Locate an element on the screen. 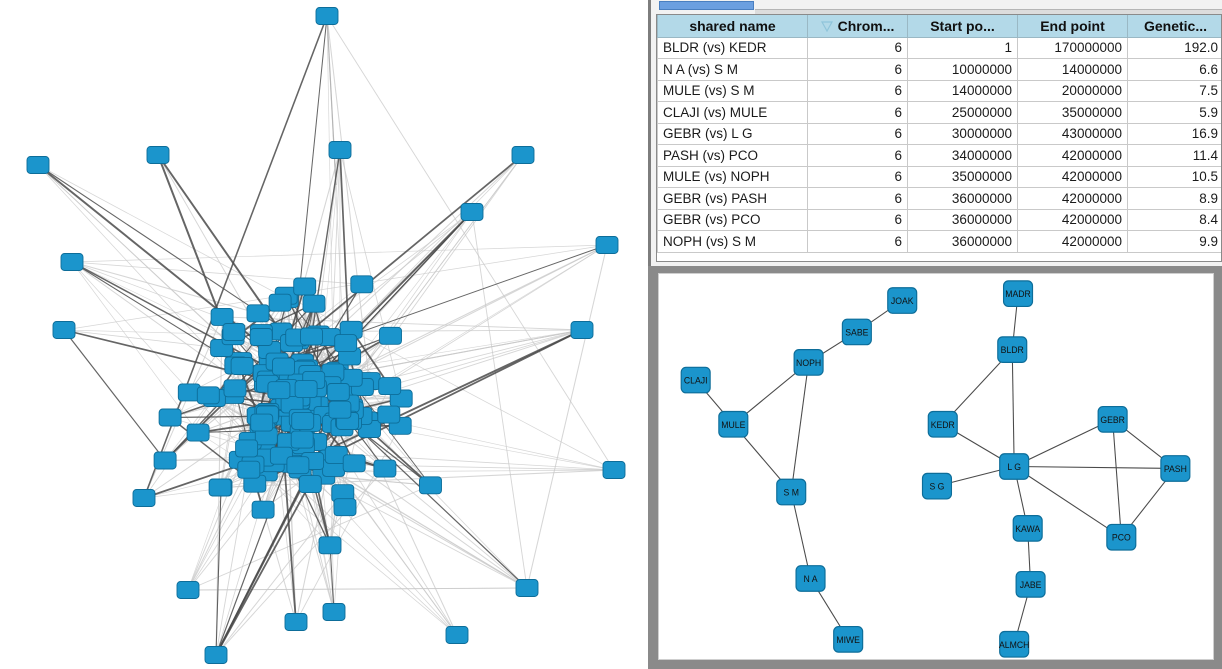  table-cell-start_point: 1 is located at coordinates (962, 47).